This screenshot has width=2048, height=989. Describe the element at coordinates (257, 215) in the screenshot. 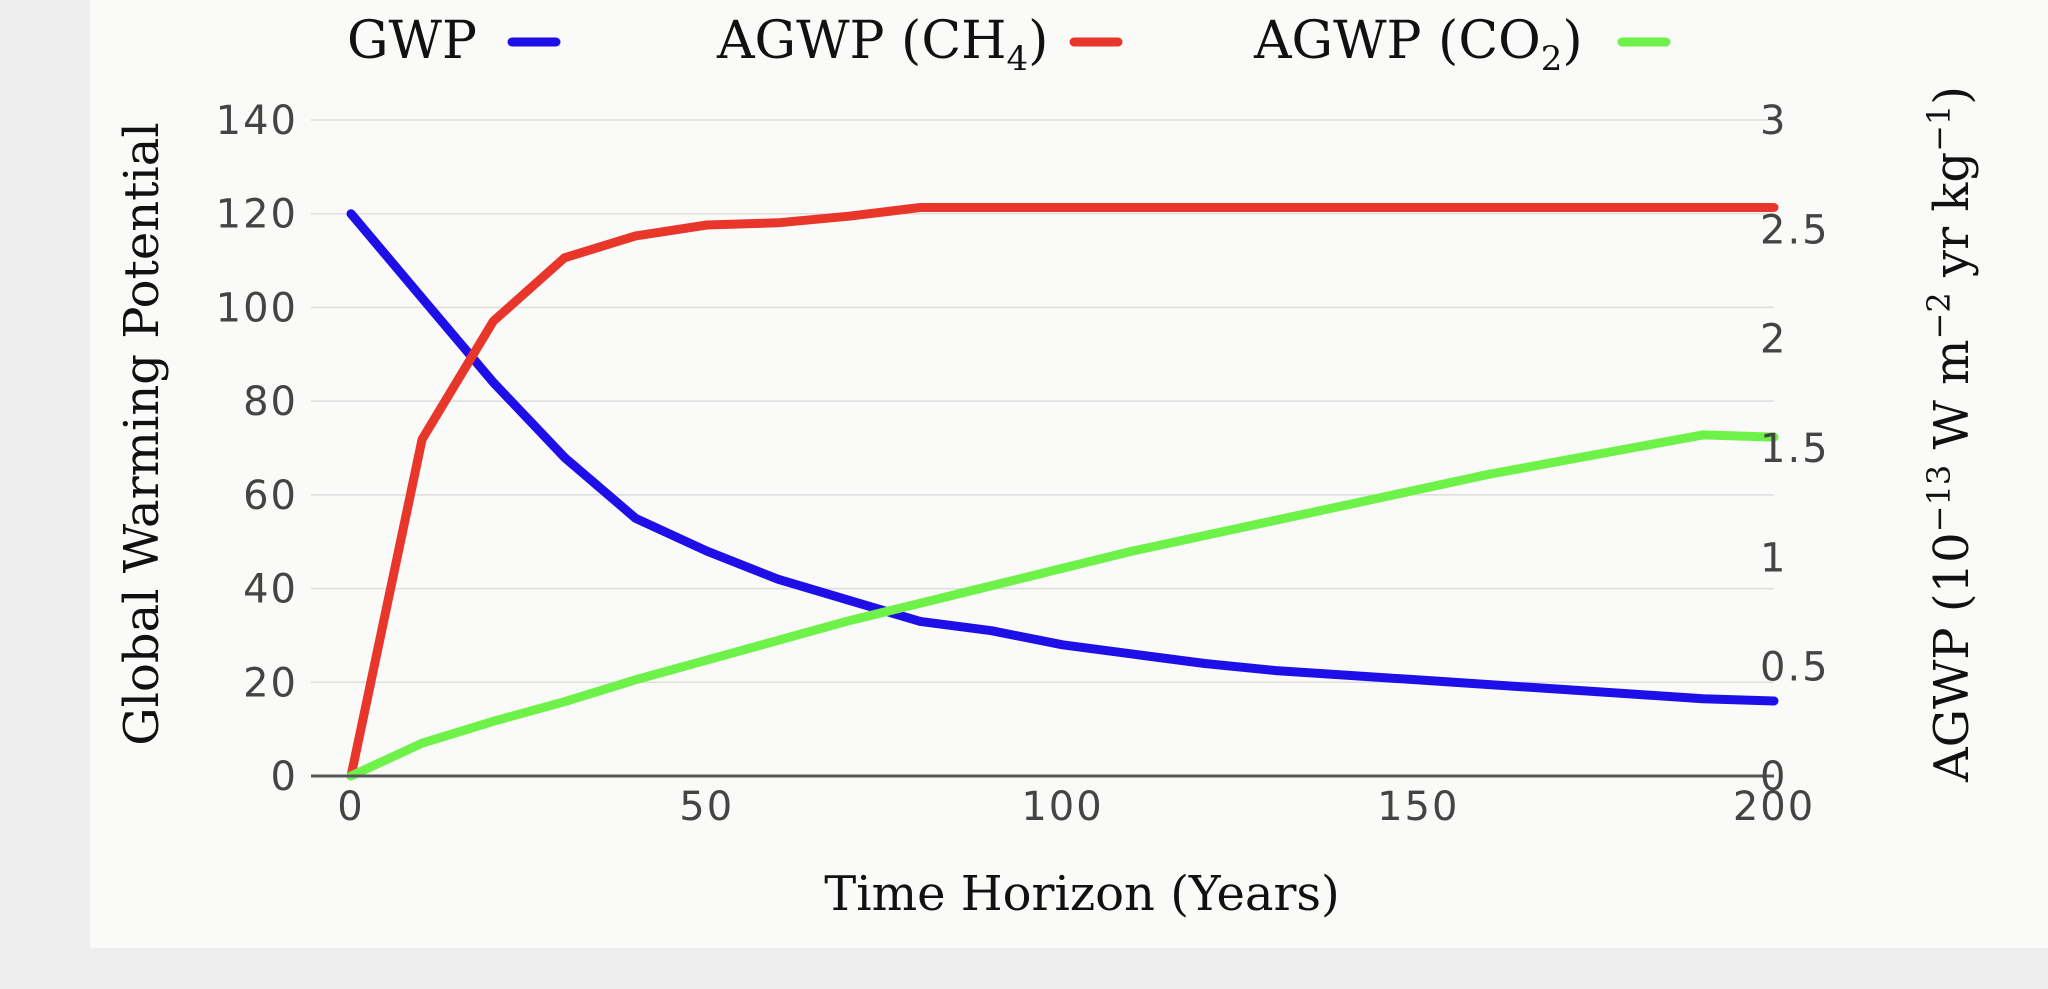

I see `y-tick-left-120: 120` at that location.